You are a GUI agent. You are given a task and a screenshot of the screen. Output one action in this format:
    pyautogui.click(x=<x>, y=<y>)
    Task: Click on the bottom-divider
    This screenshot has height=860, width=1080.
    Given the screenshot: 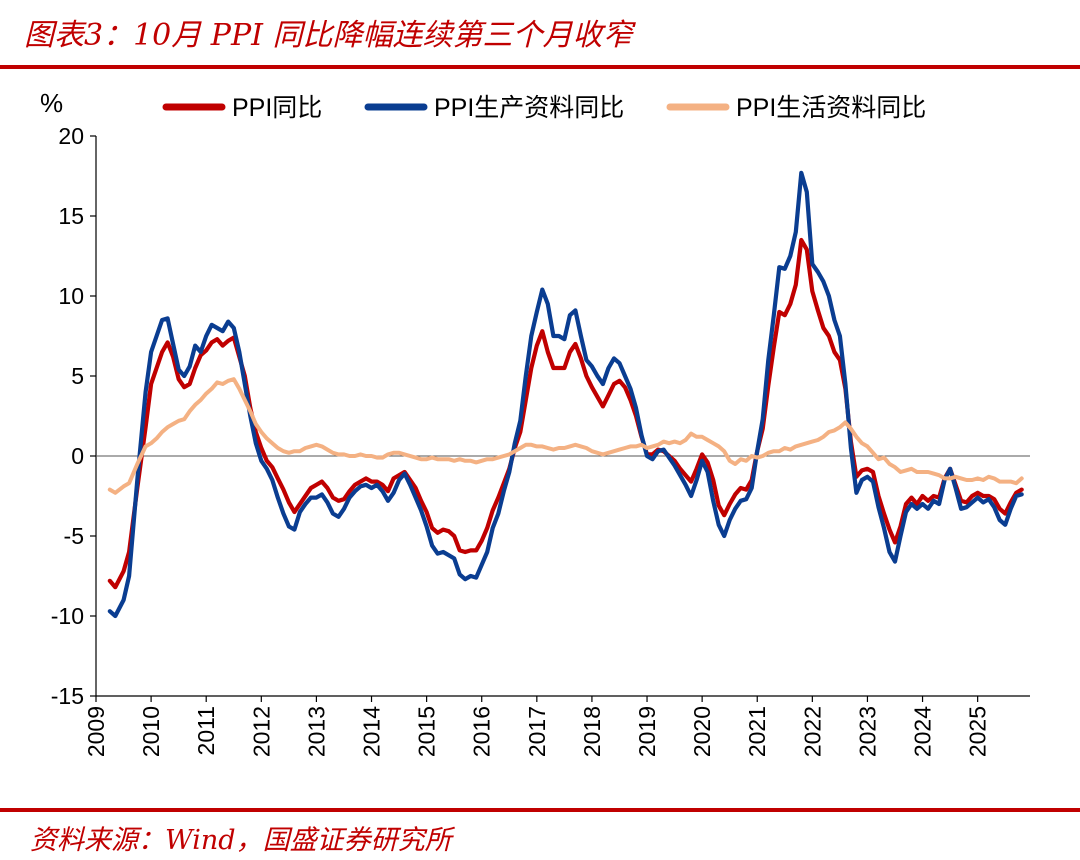 What is the action you would take?
    pyautogui.click(x=540, y=810)
    